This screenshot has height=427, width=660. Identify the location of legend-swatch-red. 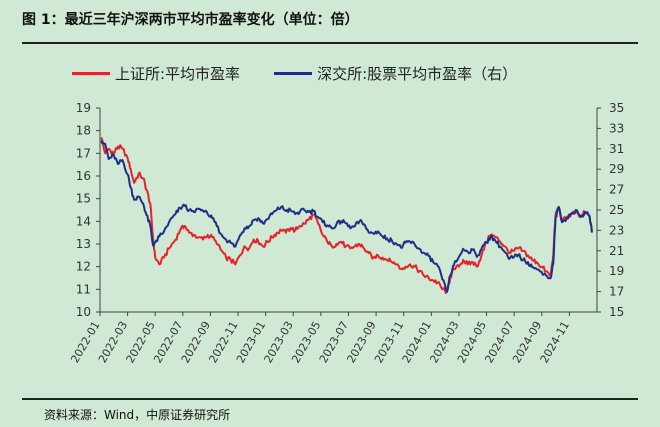
(91, 73).